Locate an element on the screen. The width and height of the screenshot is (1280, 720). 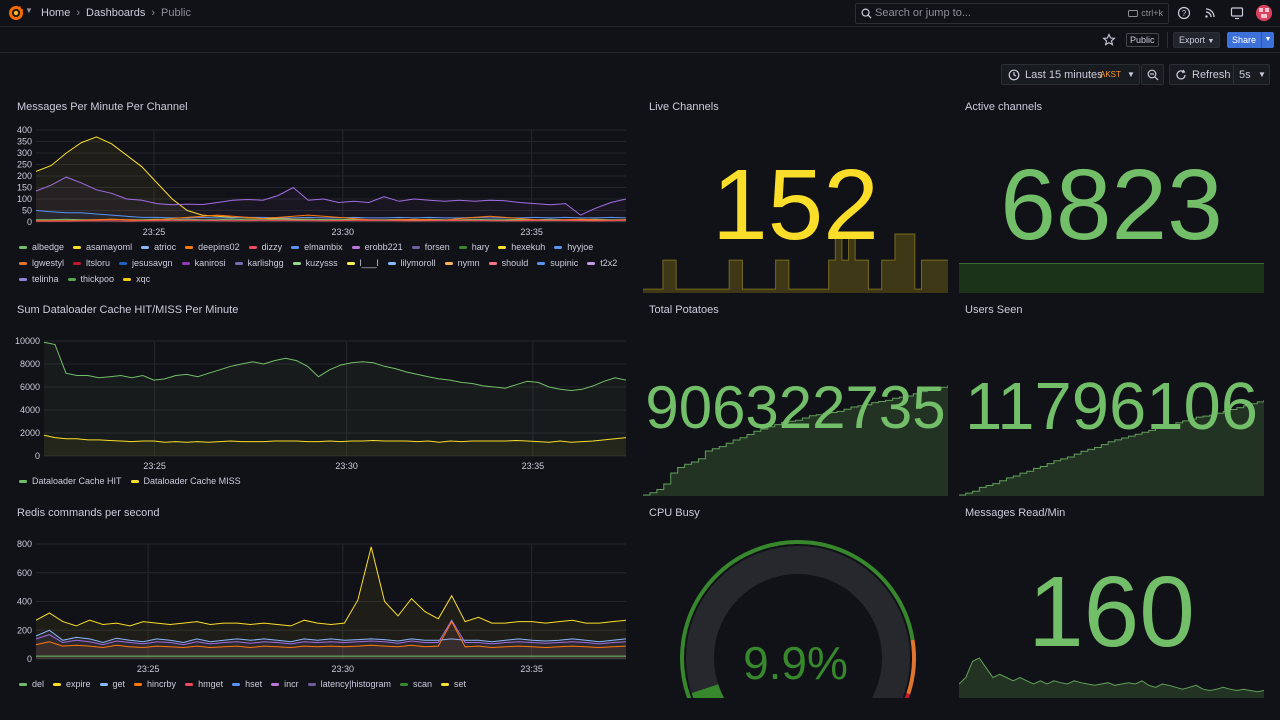
legend-item: hary is located at coordinates (473, 247).